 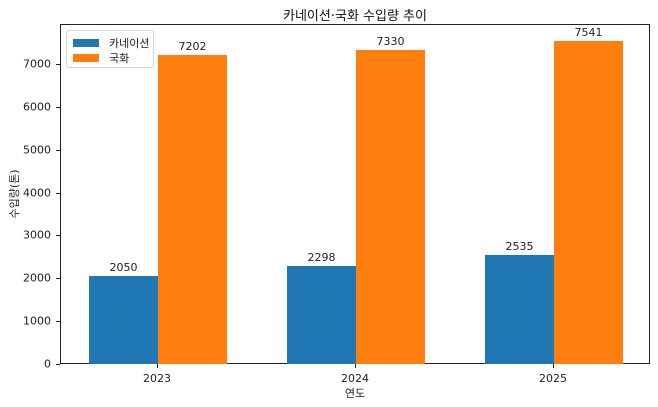 I want to click on legend-item-carnation: 카네이션, so click(x=111, y=43).